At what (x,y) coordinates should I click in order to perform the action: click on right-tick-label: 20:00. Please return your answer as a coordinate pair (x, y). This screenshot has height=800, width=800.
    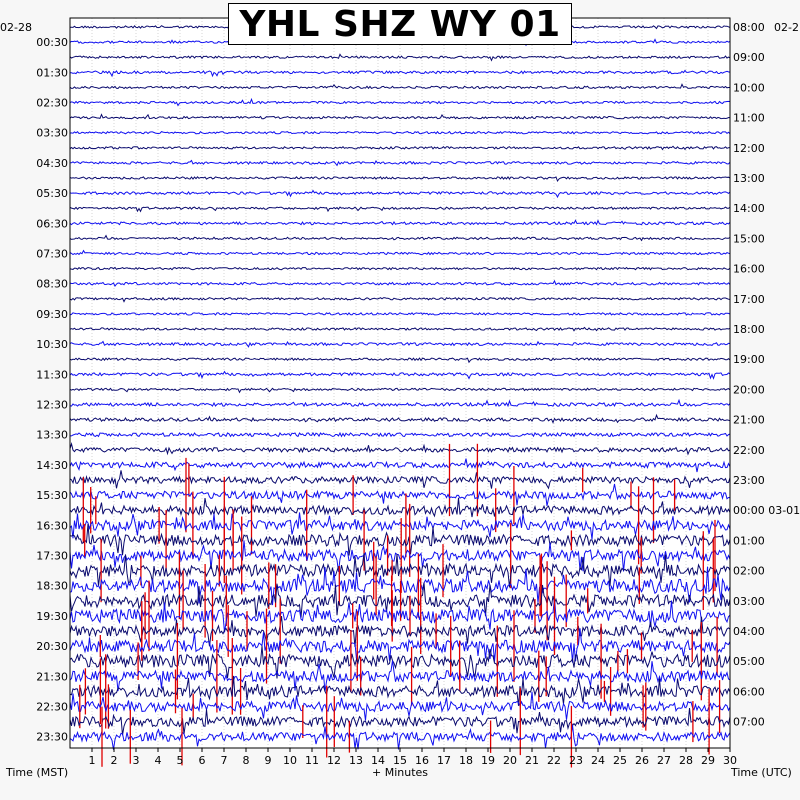
    Looking at the image, I should click on (749, 389).